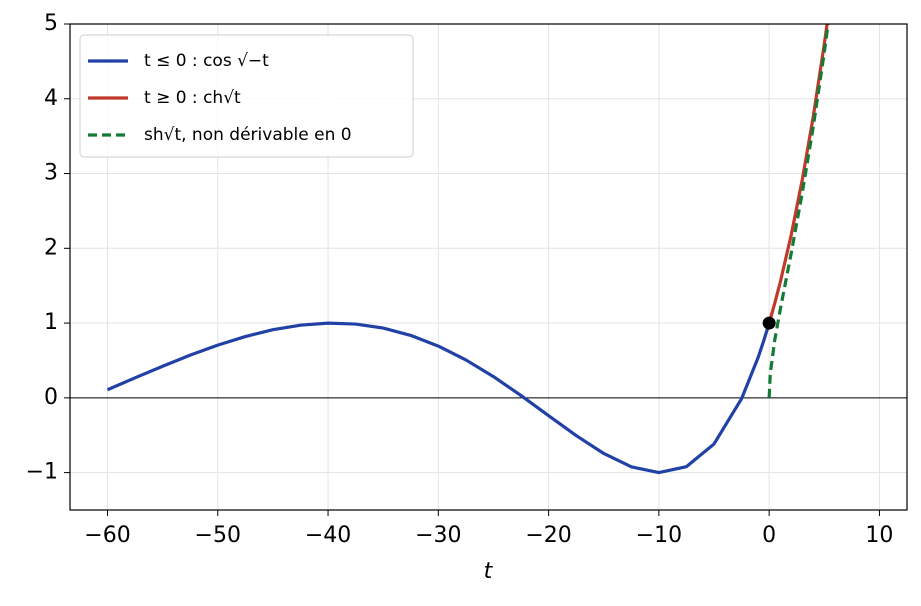  Describe the element at coordinates (192, 98) in the screenshot. I see `legend-label: t ≥ 0 : ch√t` at that location.